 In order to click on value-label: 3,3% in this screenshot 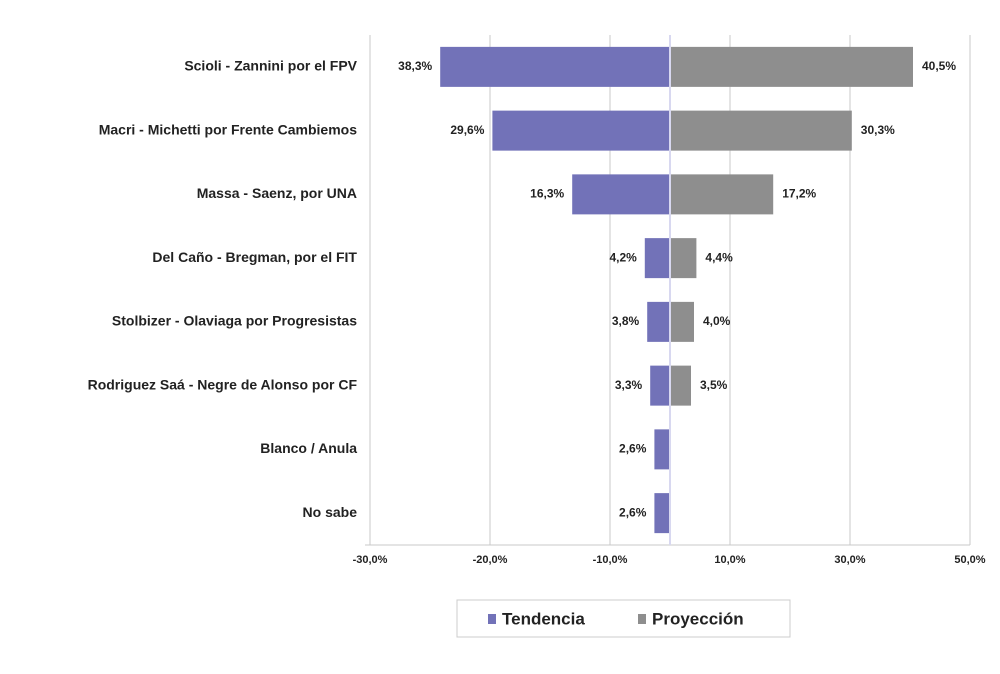, I will do `click(629, 385)`.